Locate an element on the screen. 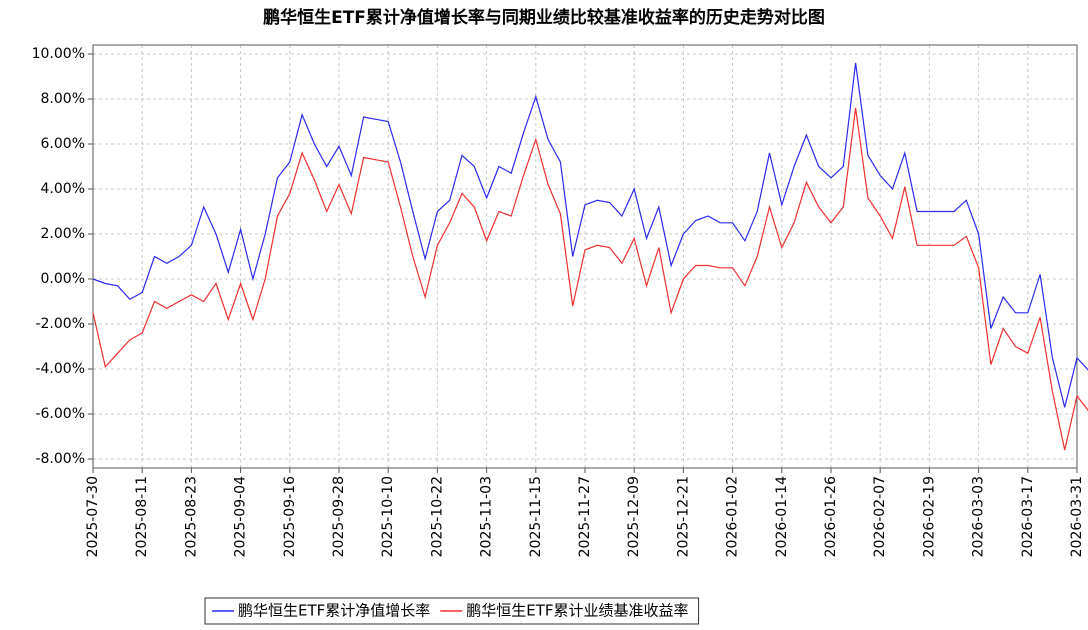 The height and width of the screenshot is (630, 1088). x-tick-label: 2025-11-15 is located at coordinates (536, 516).